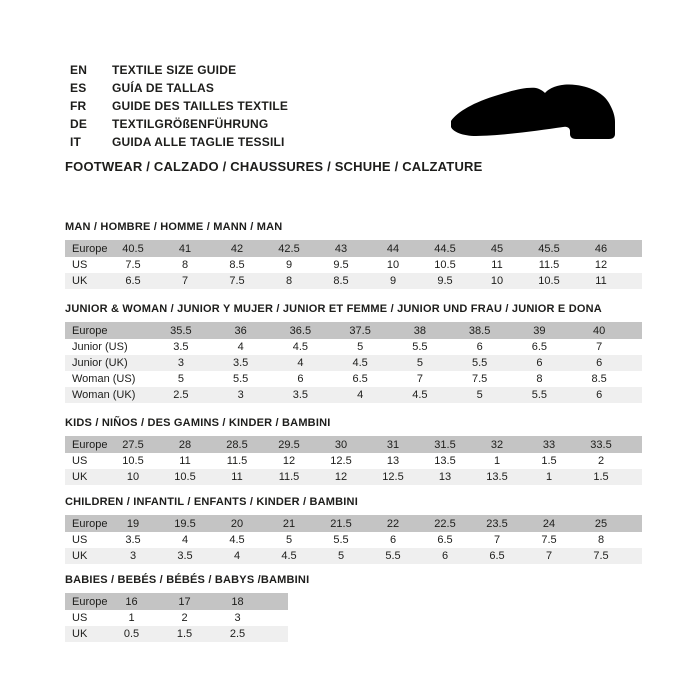  Describe the element at coordinates (174, 227) in the screenshot. I see `table-title-man: MAN / HOMBRE / HOMME / MANN / MAN` at that location.